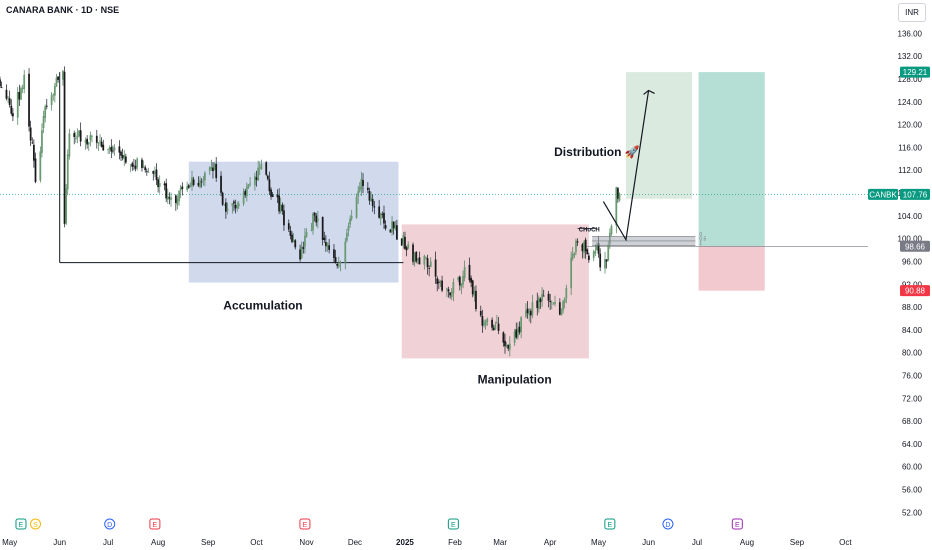  Describe the element at coordinates (797, 542) in the screenshot. I see `time-tick-label: Sep` at that location.